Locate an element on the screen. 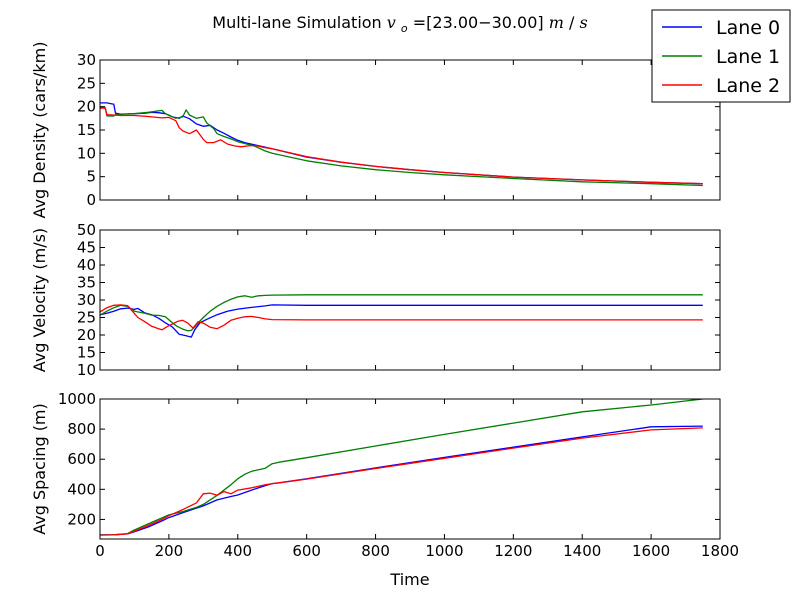 The width and height of the screenshot is (800, 600). x-tick-label: 1200 is located at coordinates (513, 551).